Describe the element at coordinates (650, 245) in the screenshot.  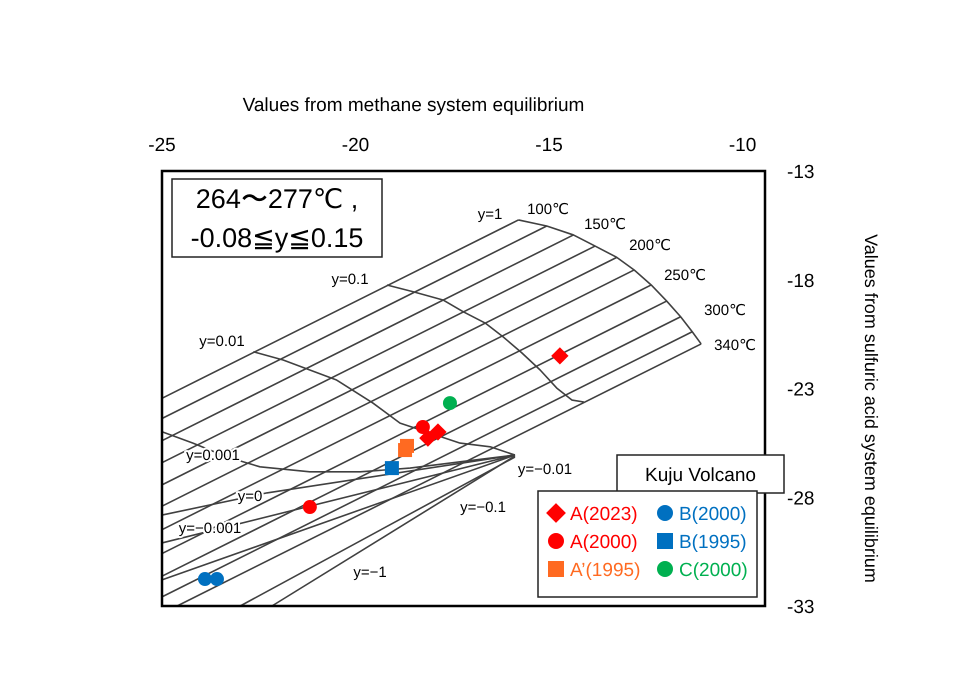
I see `annotation: 200℃` at that location.